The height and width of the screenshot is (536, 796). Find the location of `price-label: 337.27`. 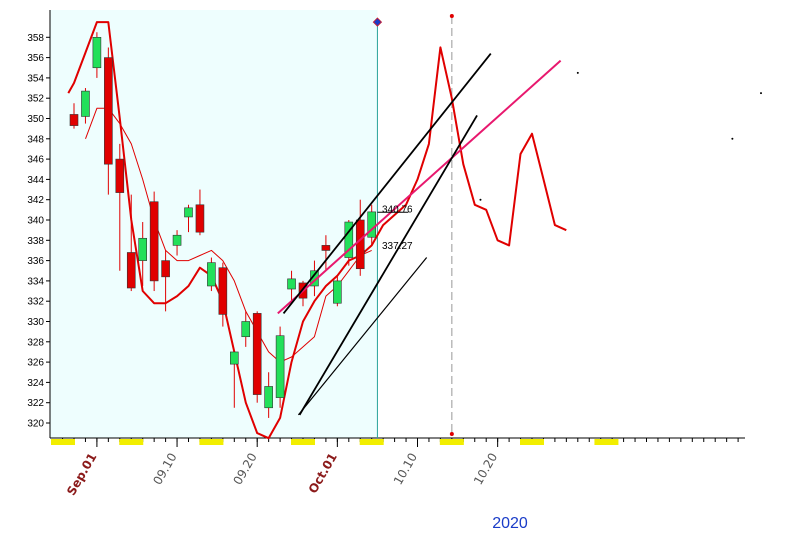

price-label: 337.27 is located at coordinates (397, 246).